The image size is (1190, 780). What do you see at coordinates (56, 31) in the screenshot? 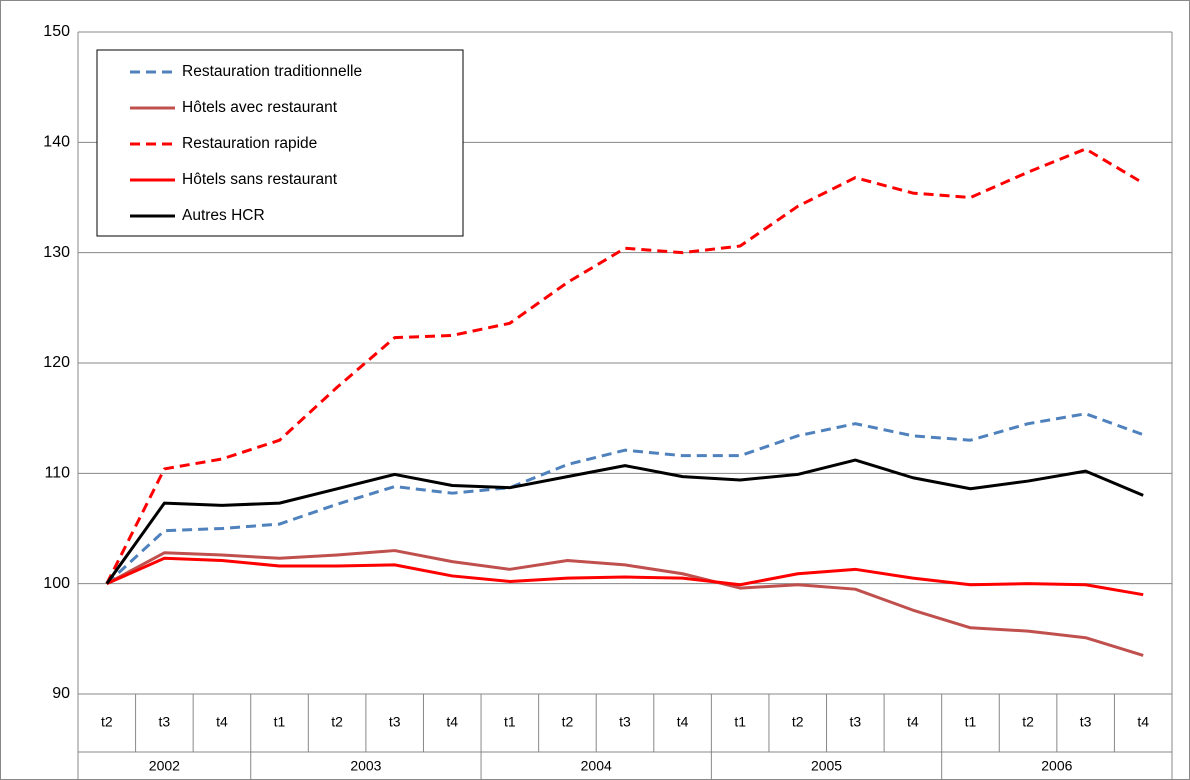
I see `y-tick-label: 150` at bounding box center [56, 31].